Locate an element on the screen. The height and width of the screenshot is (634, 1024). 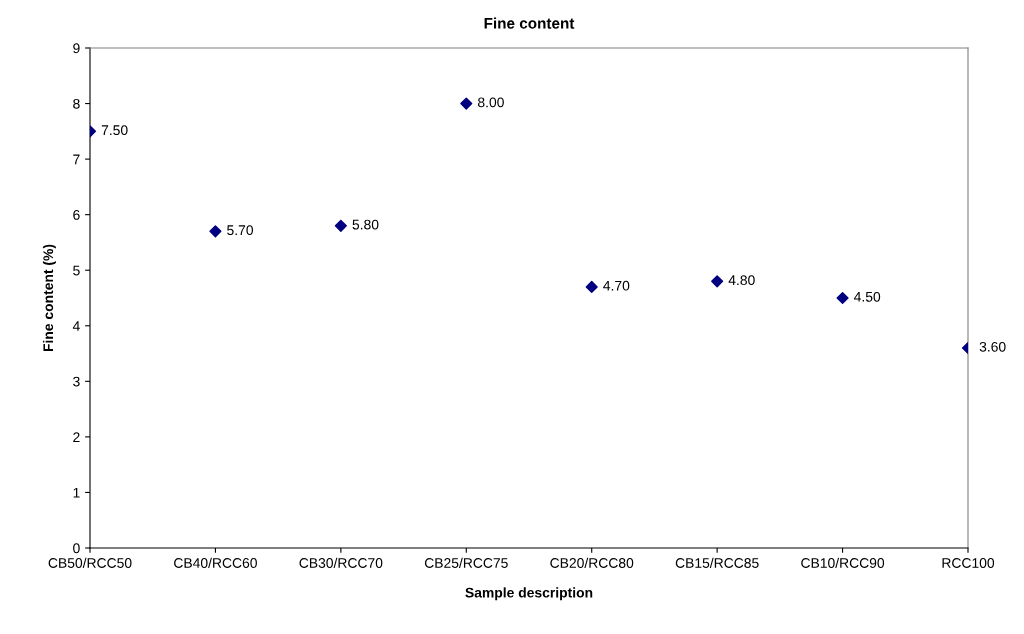
data-label: 5.80 is located at coordinates (365, 224).